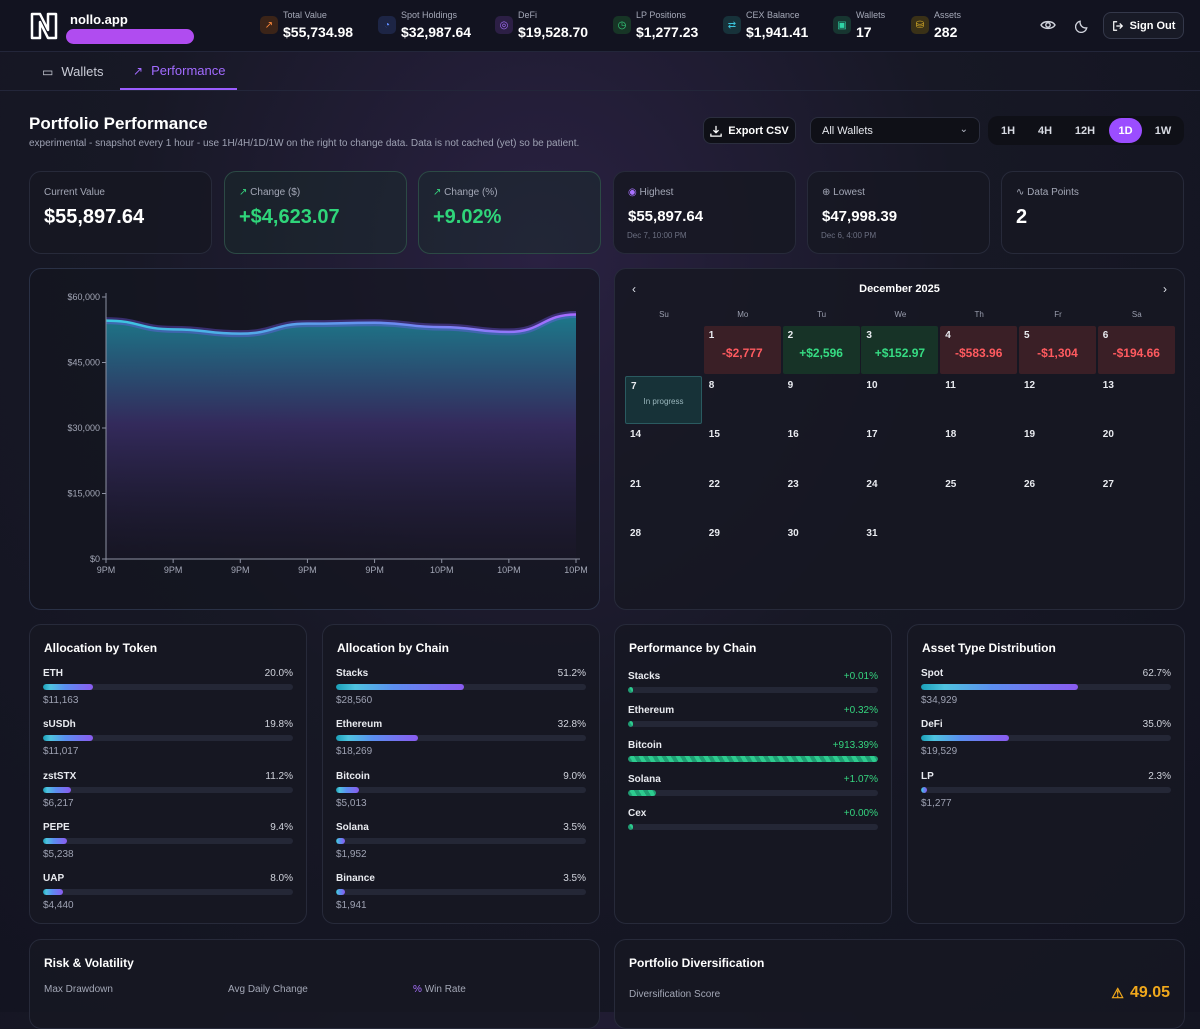 The image size is (1200, 1029). What do you see at coordinates (89, 963) in the screenshot?
I see `card-title: Risk & Volatility` at bounding box center [89, 963].